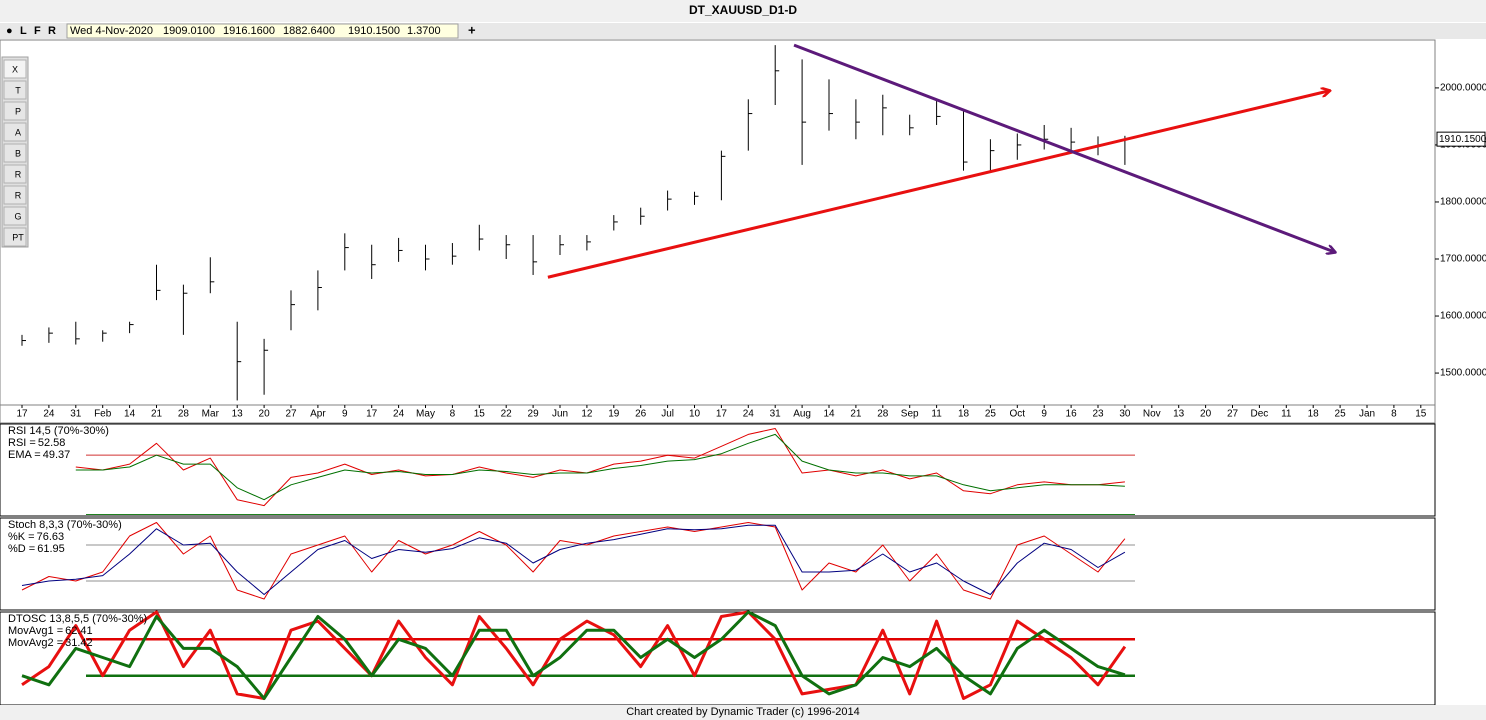 Image resolution: width=1486 pixels, height=720 pixels. Describe the element at coordinates (560, 414) in the screenshot. I see `x-tick-label: Jun` at that location.